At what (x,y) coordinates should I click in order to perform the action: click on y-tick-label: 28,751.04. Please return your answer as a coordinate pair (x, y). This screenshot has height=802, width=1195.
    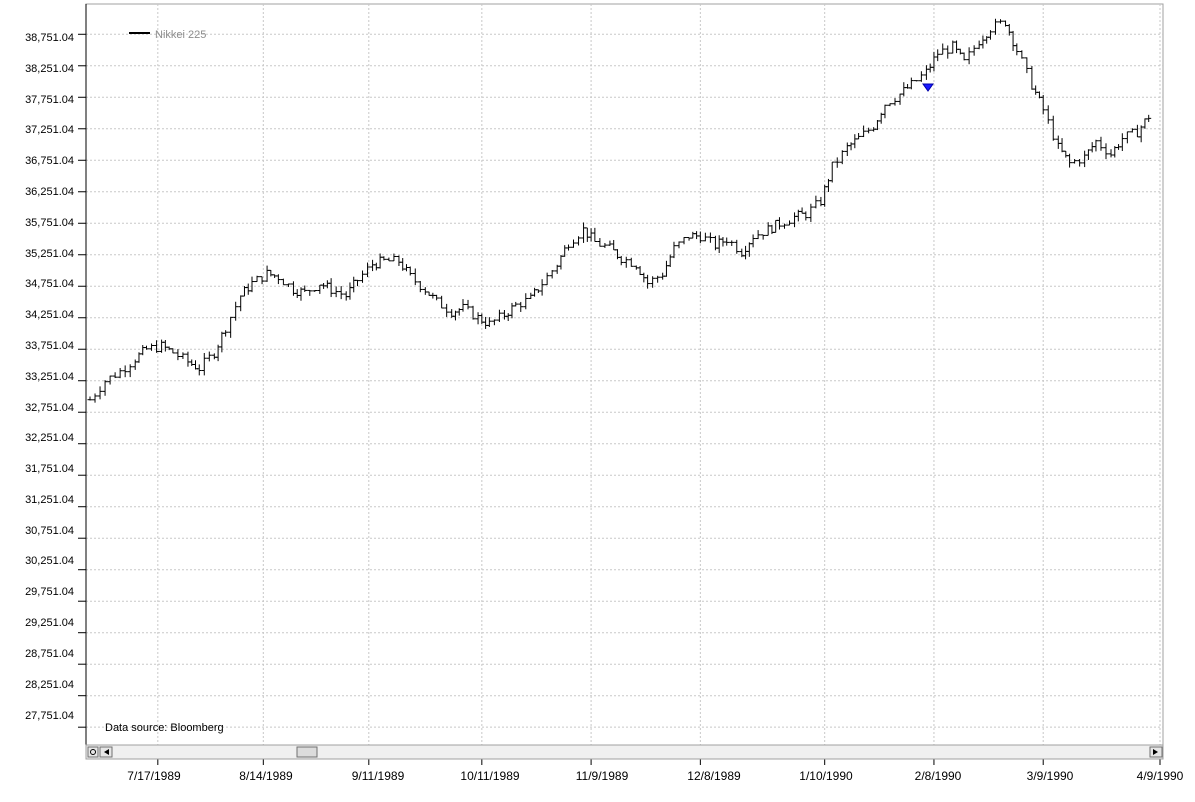
    Looking at the image, I should click on (49, 654).